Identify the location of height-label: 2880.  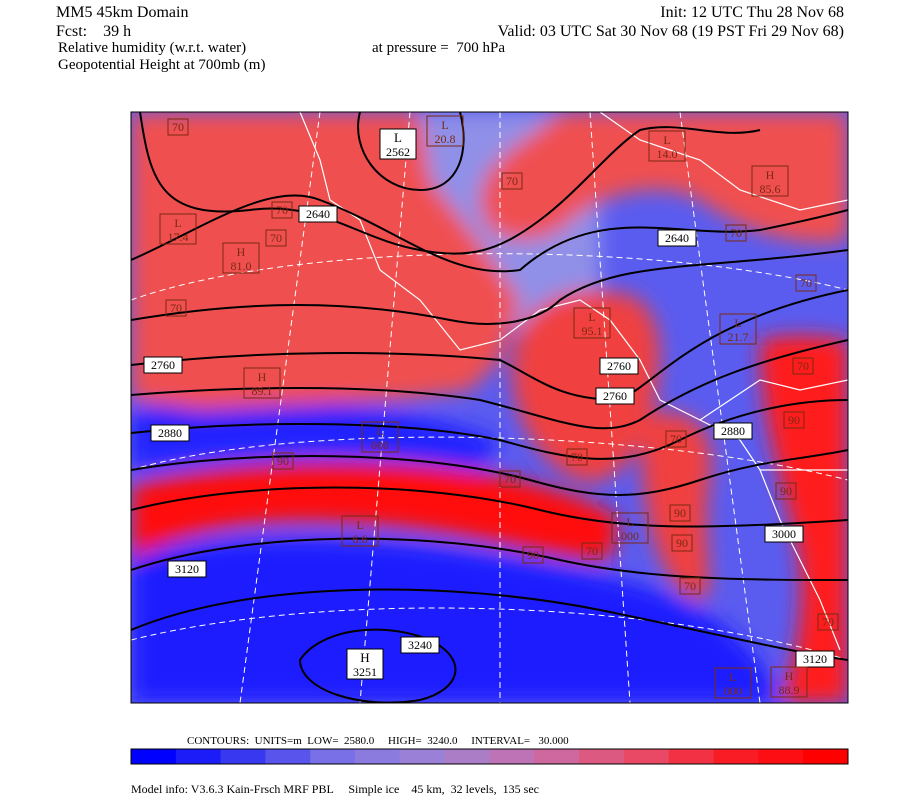
(733, 431).